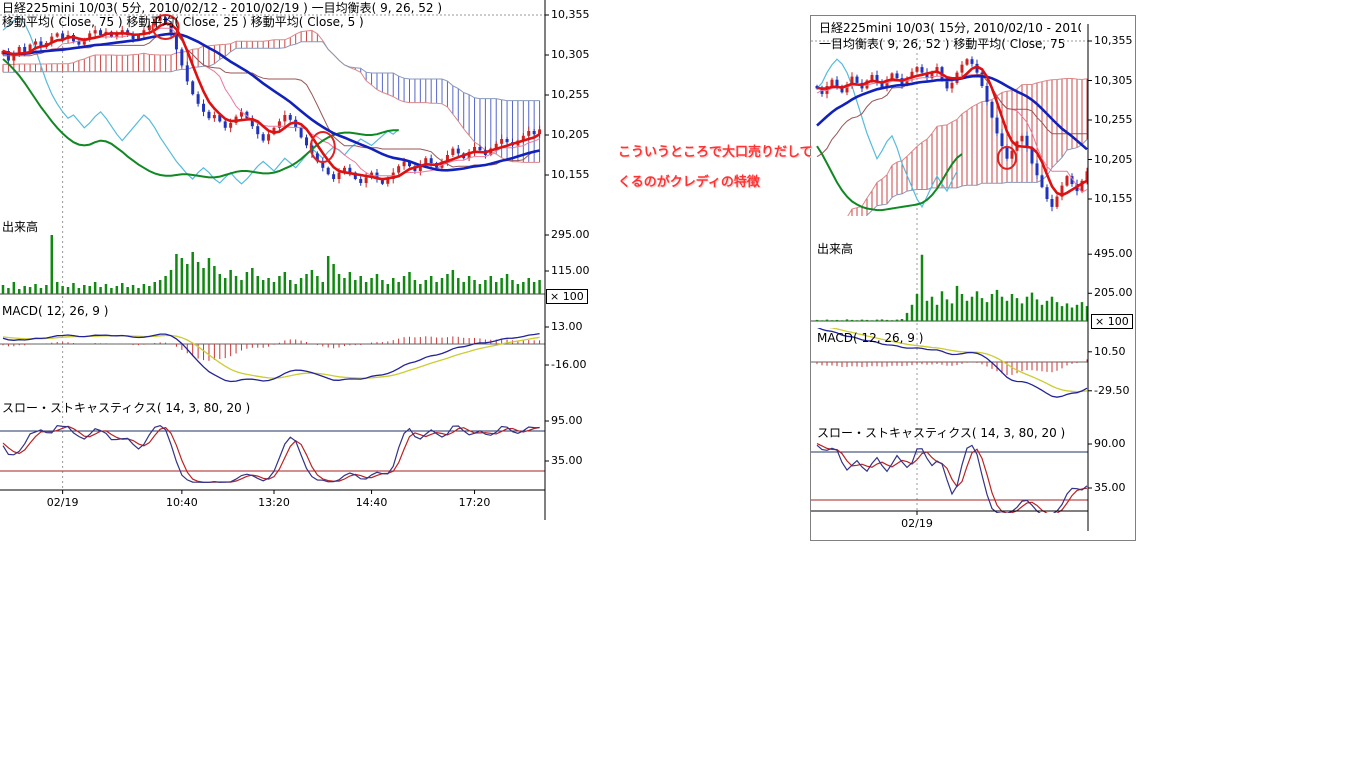  What do you see at coordinates (1110, 443) in the screenshot?
I see `stoch-axis-label: 90.00` at bounding box center [1110, 443].